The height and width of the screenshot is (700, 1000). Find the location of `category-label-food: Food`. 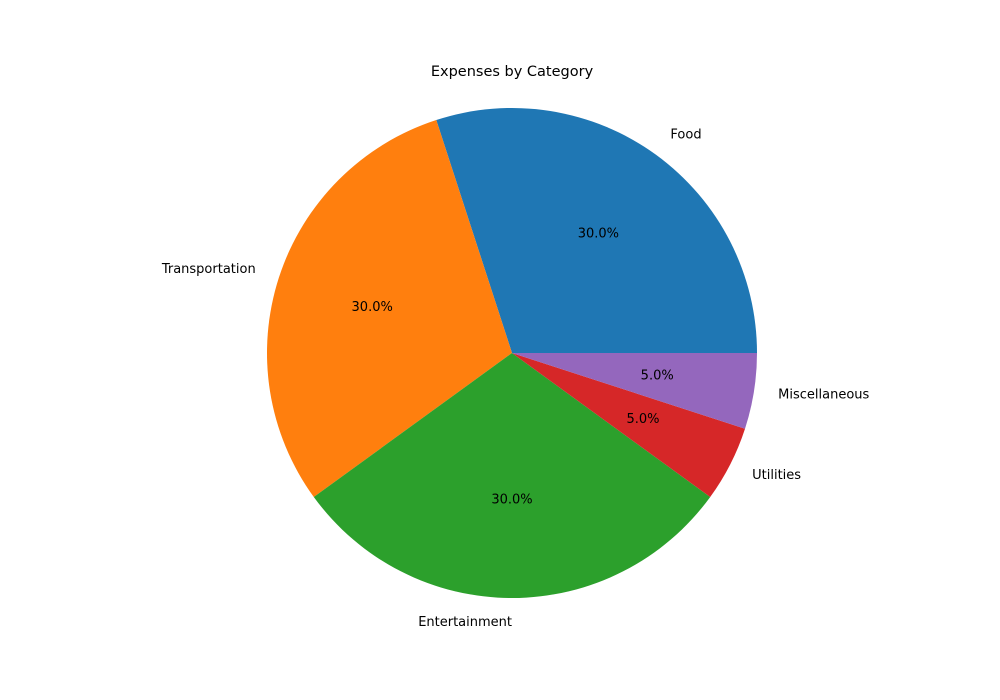

category-label-food: Food is located at coordinates (685, 134).